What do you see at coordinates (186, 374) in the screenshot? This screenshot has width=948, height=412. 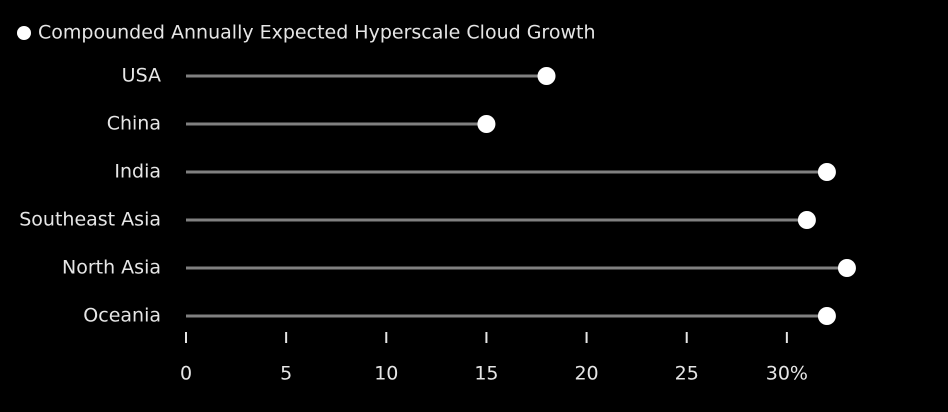 I see `x-tick-label: 0` at bounding box center [186, 374].